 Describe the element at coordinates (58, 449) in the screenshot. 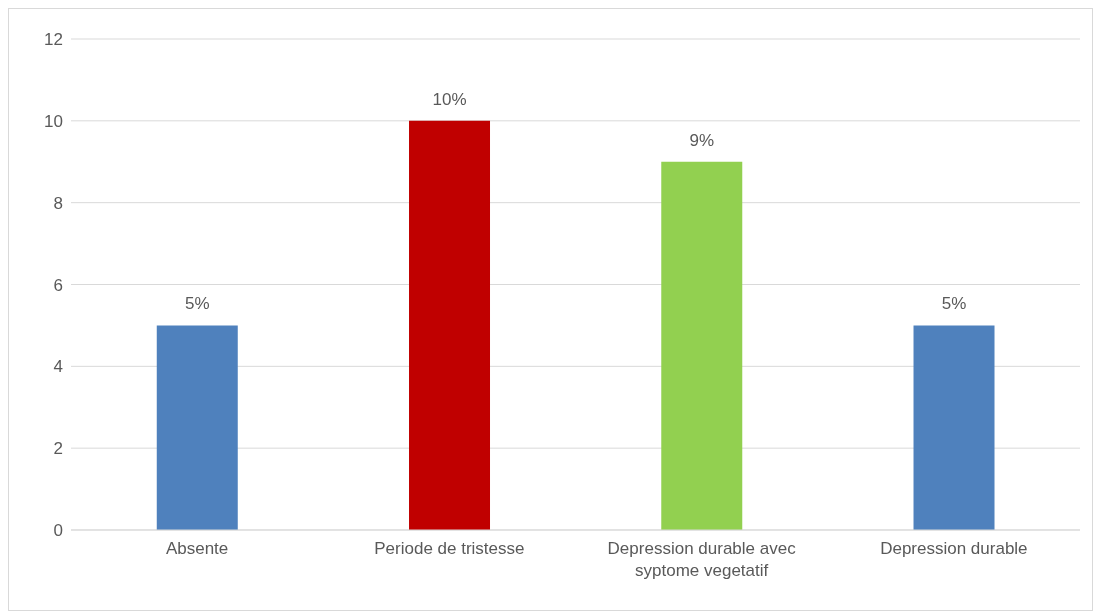

I see `y-tick-label: 2` at that location.